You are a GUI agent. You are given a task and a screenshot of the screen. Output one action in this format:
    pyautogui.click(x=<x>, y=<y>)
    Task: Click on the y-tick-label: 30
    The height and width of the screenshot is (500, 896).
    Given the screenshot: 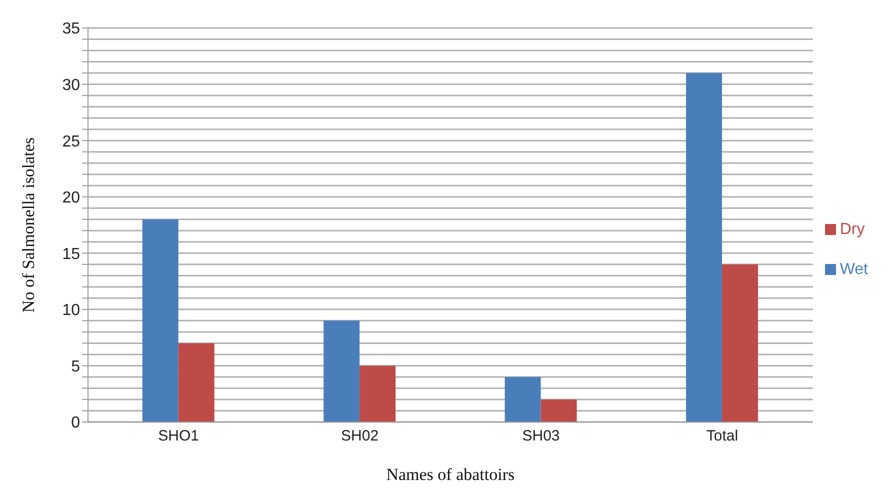 What is the action you would take?
    pyautogui.click(x=71, y=85)
    